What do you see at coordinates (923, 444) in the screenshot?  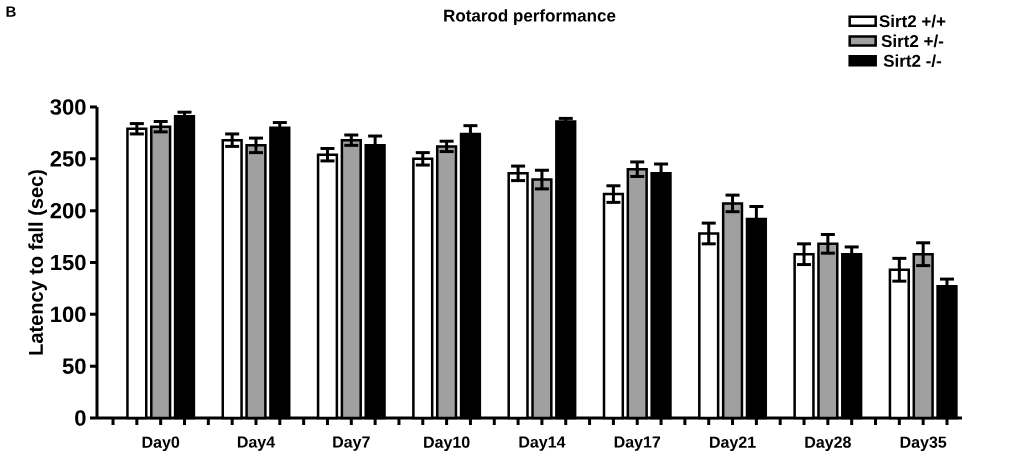 I see `x-tick-label: Day35` at bounding box center [923, 444].